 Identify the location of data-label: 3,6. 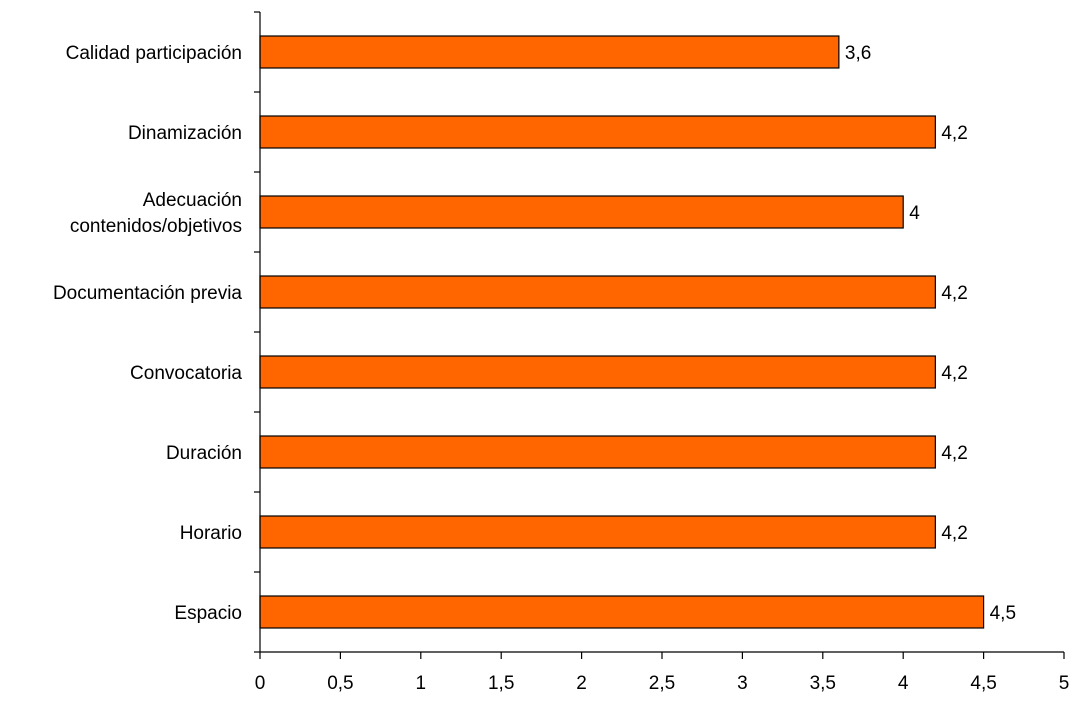
(858, 53).